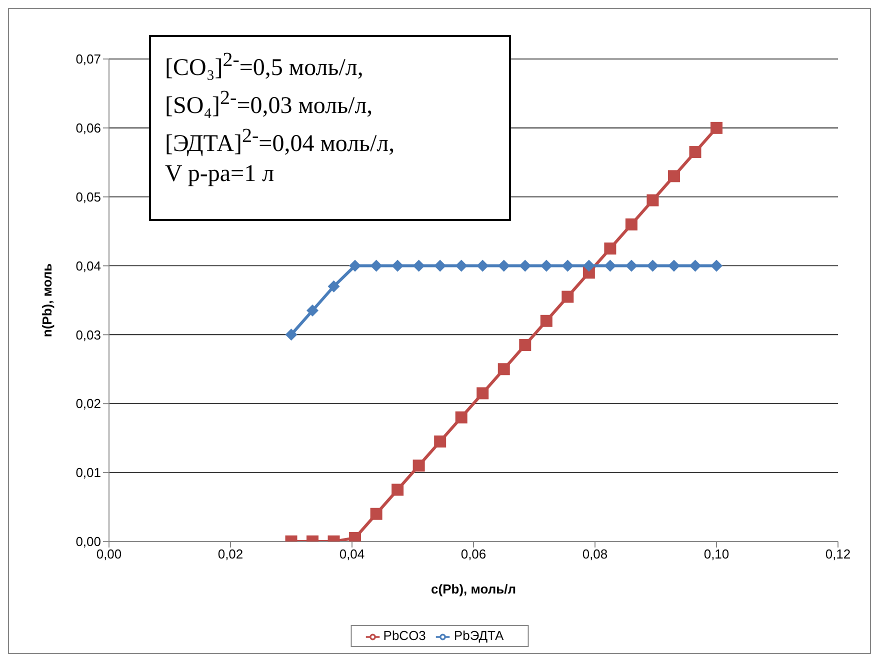 The width and height of the screenshot is (879, 662). I want to click on x-tick-label: 0,04, so click(352, 554).